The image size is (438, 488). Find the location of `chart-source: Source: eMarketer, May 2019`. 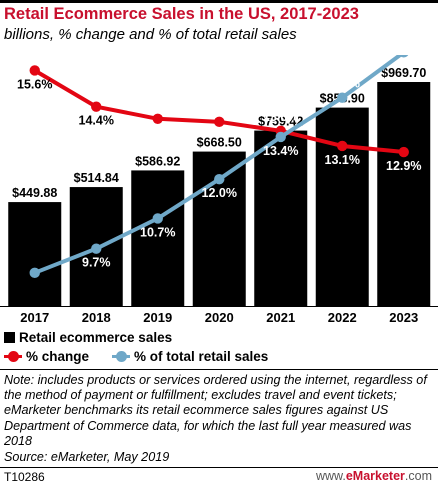

chart-source: Source: eMarketer, May 2019 is located at coordinates (87, 457).